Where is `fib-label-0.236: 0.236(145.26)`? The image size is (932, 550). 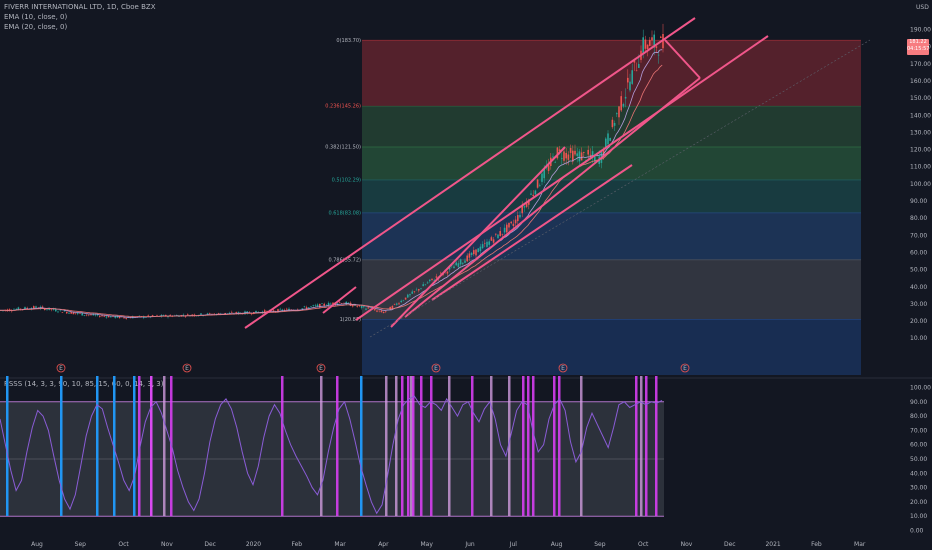
fib-label-0.236: 0.236(145.26) is located at coordinates (343, 107).